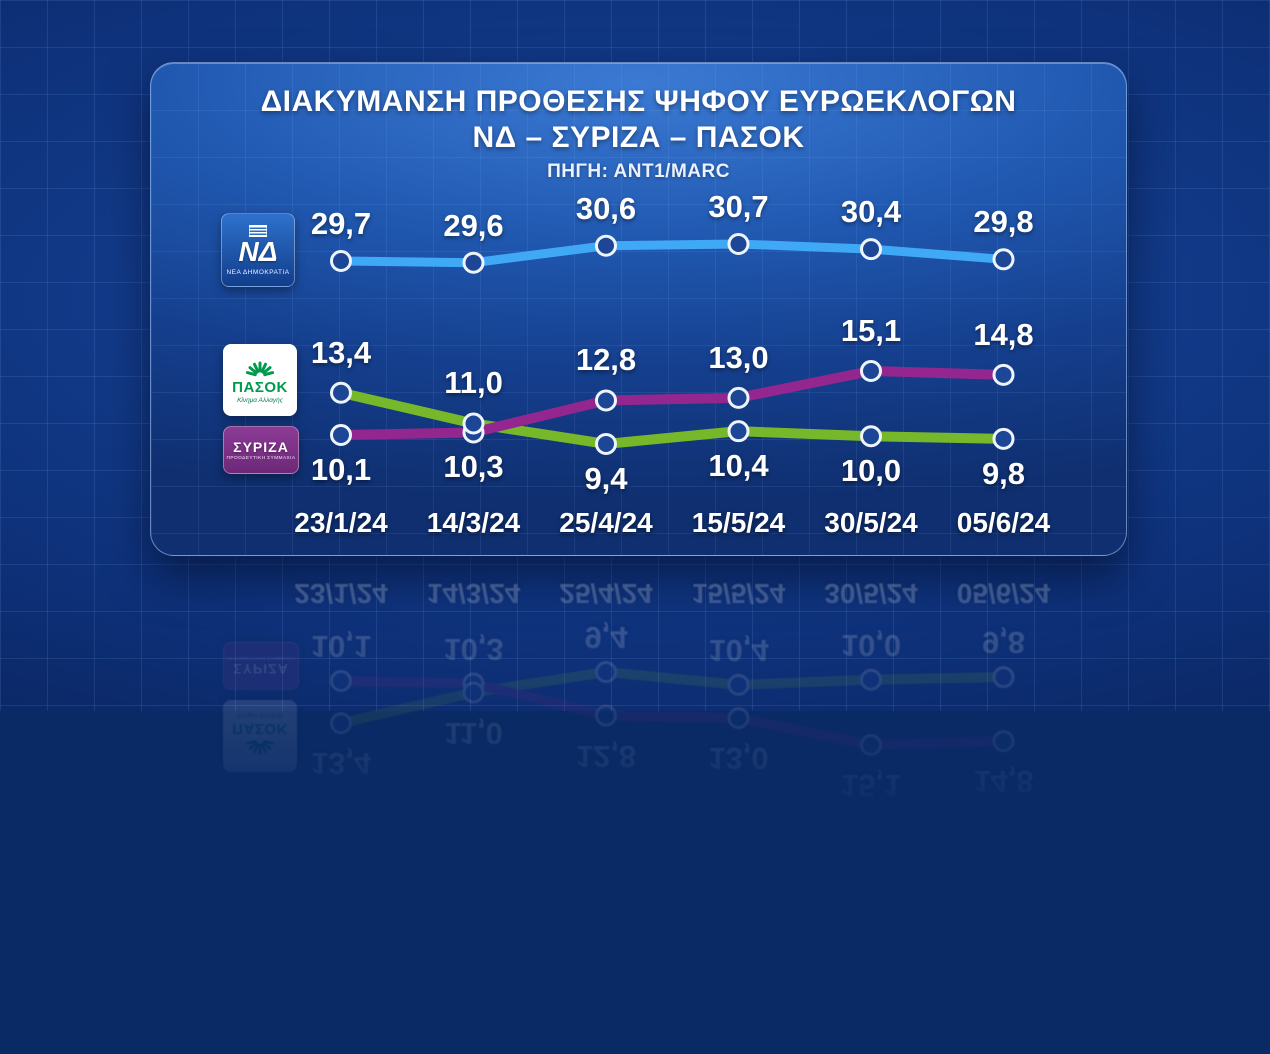 This screenshot has width=1270, height=1054. I want to click on chart-title-line1: ΔΙΑΚΥΜΑΝΣΗ ΠΡΟΘΕΣΗΣ ΨΗΦΟΥ ΕΥΡΩΕΚΛΟΓΩΝ, so click(638, 1014).